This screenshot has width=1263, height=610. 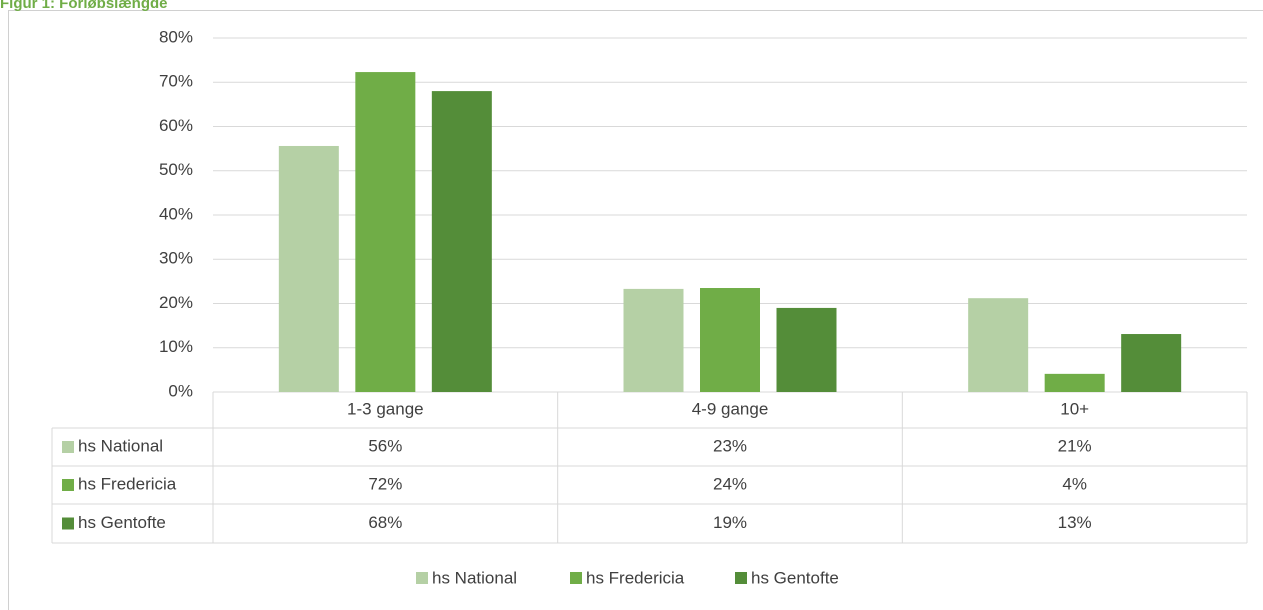 I want to click on table-cell: 72%, so click(x=385, y=483).